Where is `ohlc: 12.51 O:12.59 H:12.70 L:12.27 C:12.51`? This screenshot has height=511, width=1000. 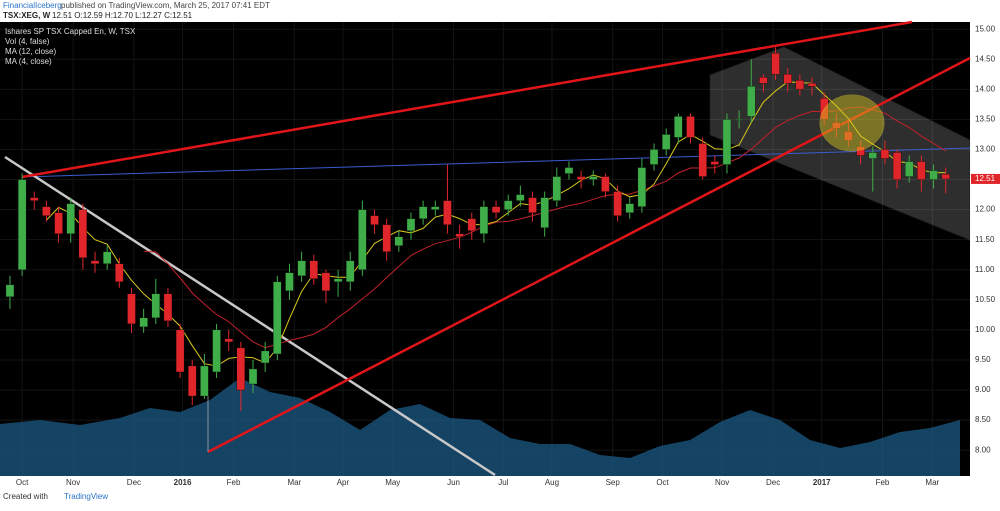 ohlc: 12.51 O:12.59 H:12.70 L:12.27 C:12.51 is located at coordinates (122, 15).